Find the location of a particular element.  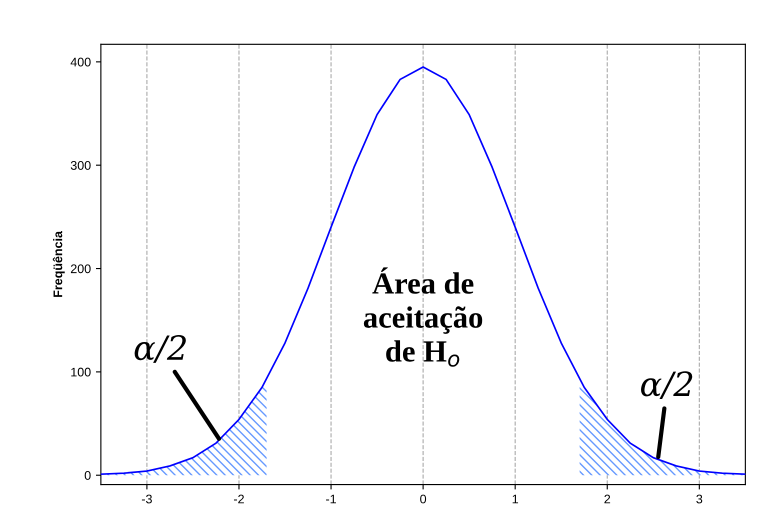

y-tick-label: 300 is located at coordinates (80, 165).